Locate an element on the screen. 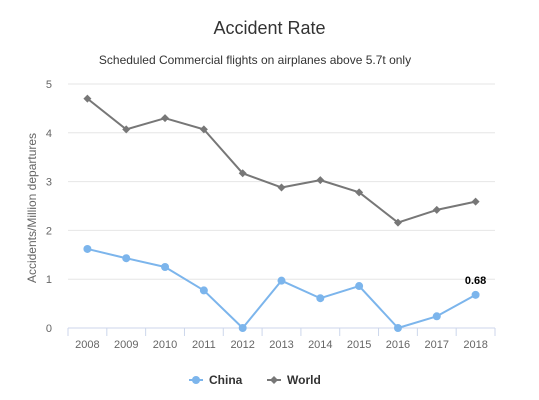 Image resolution: width=539 pixels, height=400 pixels. y-tick-label: 2 is located at coordinates (49, 231).